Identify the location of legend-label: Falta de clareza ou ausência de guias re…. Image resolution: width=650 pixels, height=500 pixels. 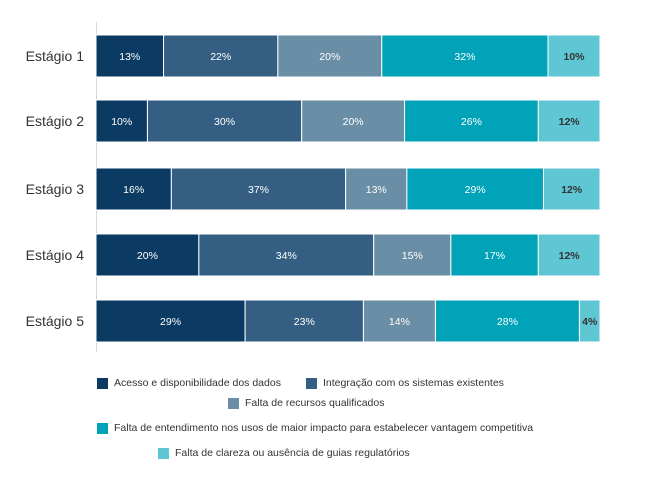
(292, 453).